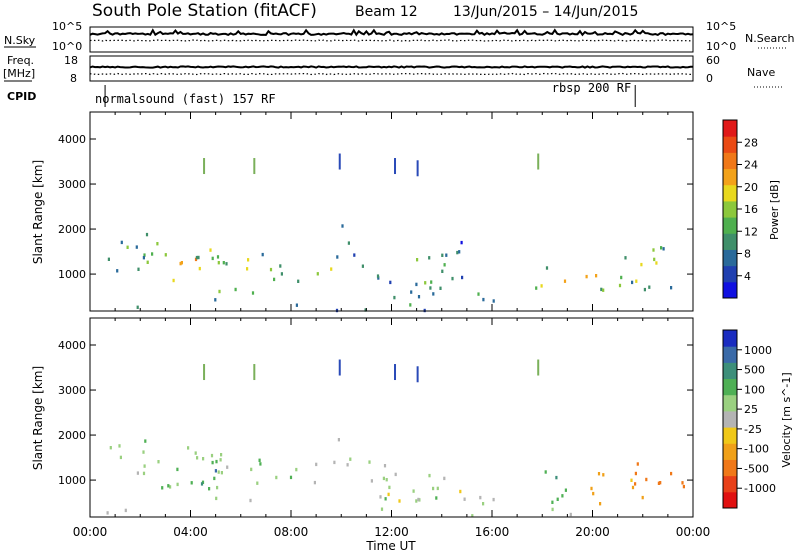 The image size is (800, 554). I want to click on y-tick-label: 2000, so click(72, 229).